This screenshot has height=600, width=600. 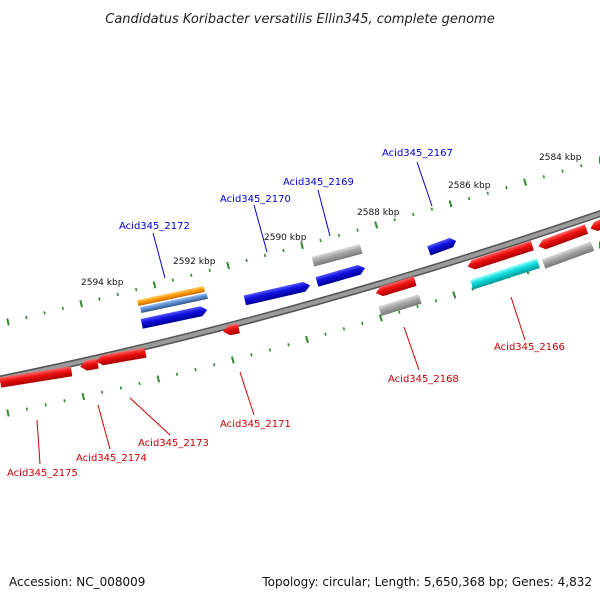 What do you see at coordinates (77, 582) in the screenshot?
I see `accession-text: Accession: NC_008009` at bounding box center [77, 582].